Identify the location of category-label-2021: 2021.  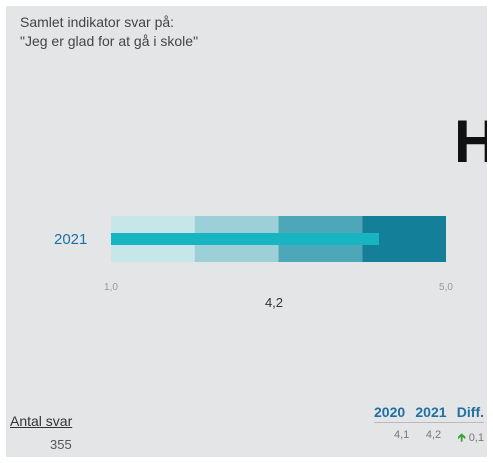
(70, 239).